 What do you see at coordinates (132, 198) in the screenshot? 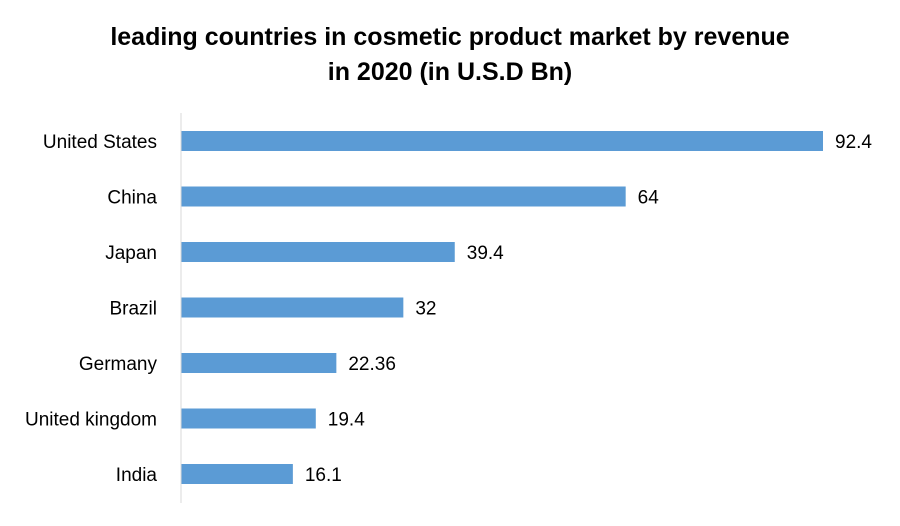
I see `category-label-1: China` at bounding box center [132, 198].